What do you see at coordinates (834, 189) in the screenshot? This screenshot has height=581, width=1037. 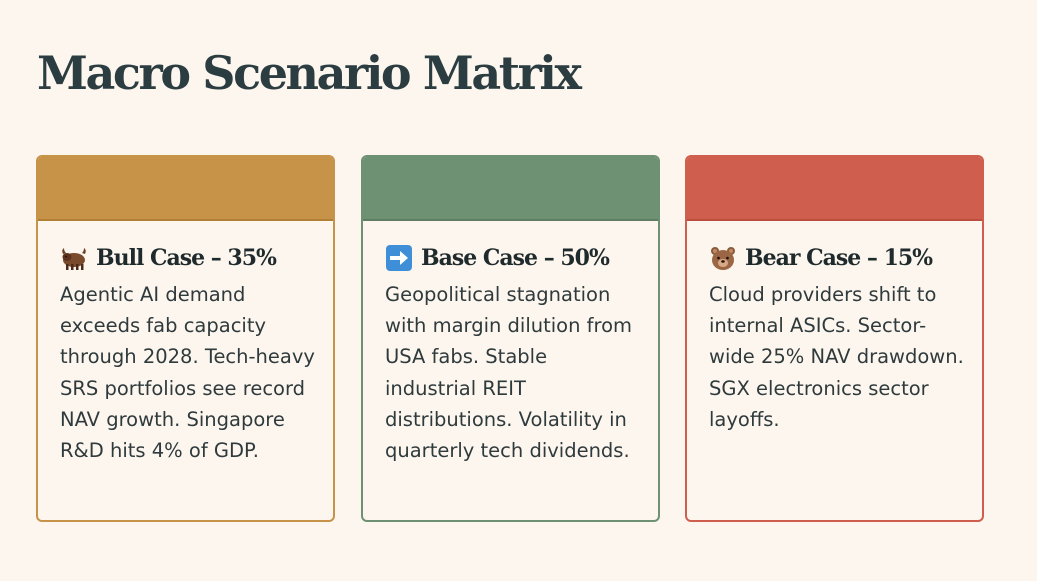 I see `bear-case-header-band` at bounding box center [834, 189].